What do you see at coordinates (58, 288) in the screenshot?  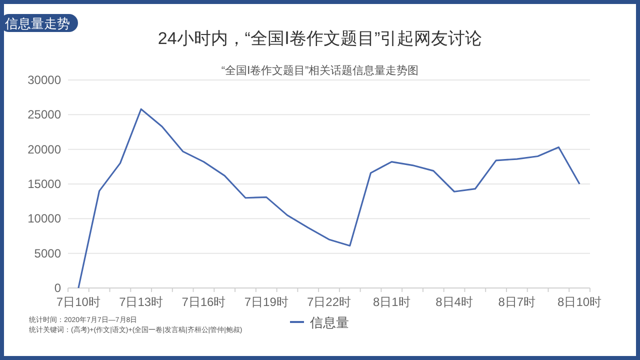 I see `y-tick-label: 0` at bounding box center [58, 288].